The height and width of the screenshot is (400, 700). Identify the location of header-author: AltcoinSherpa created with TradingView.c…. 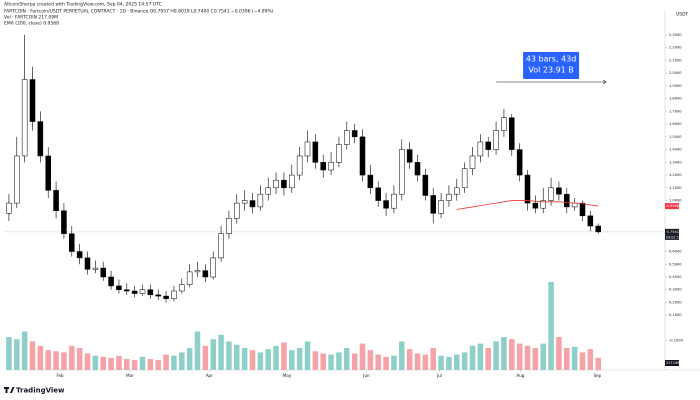
(83, 5).